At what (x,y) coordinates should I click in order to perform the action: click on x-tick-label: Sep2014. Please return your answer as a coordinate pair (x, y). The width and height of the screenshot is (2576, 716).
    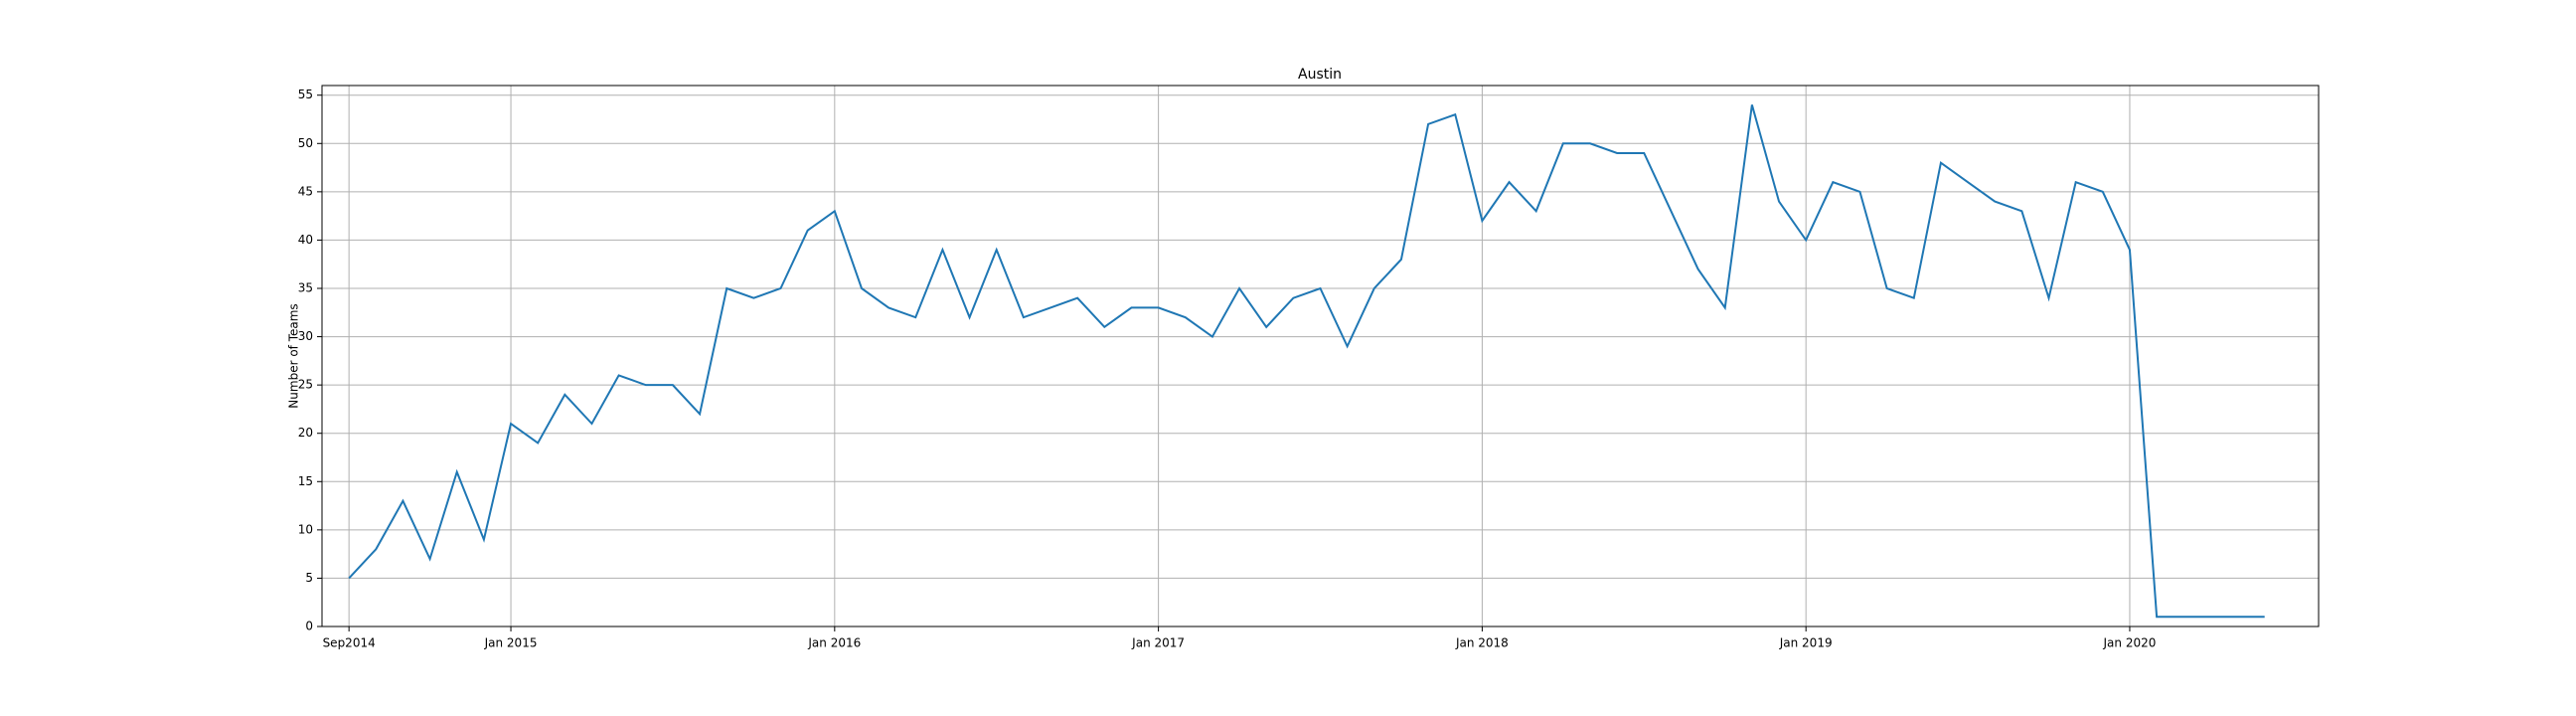
    Looking at the image, I should click on (349, 643).